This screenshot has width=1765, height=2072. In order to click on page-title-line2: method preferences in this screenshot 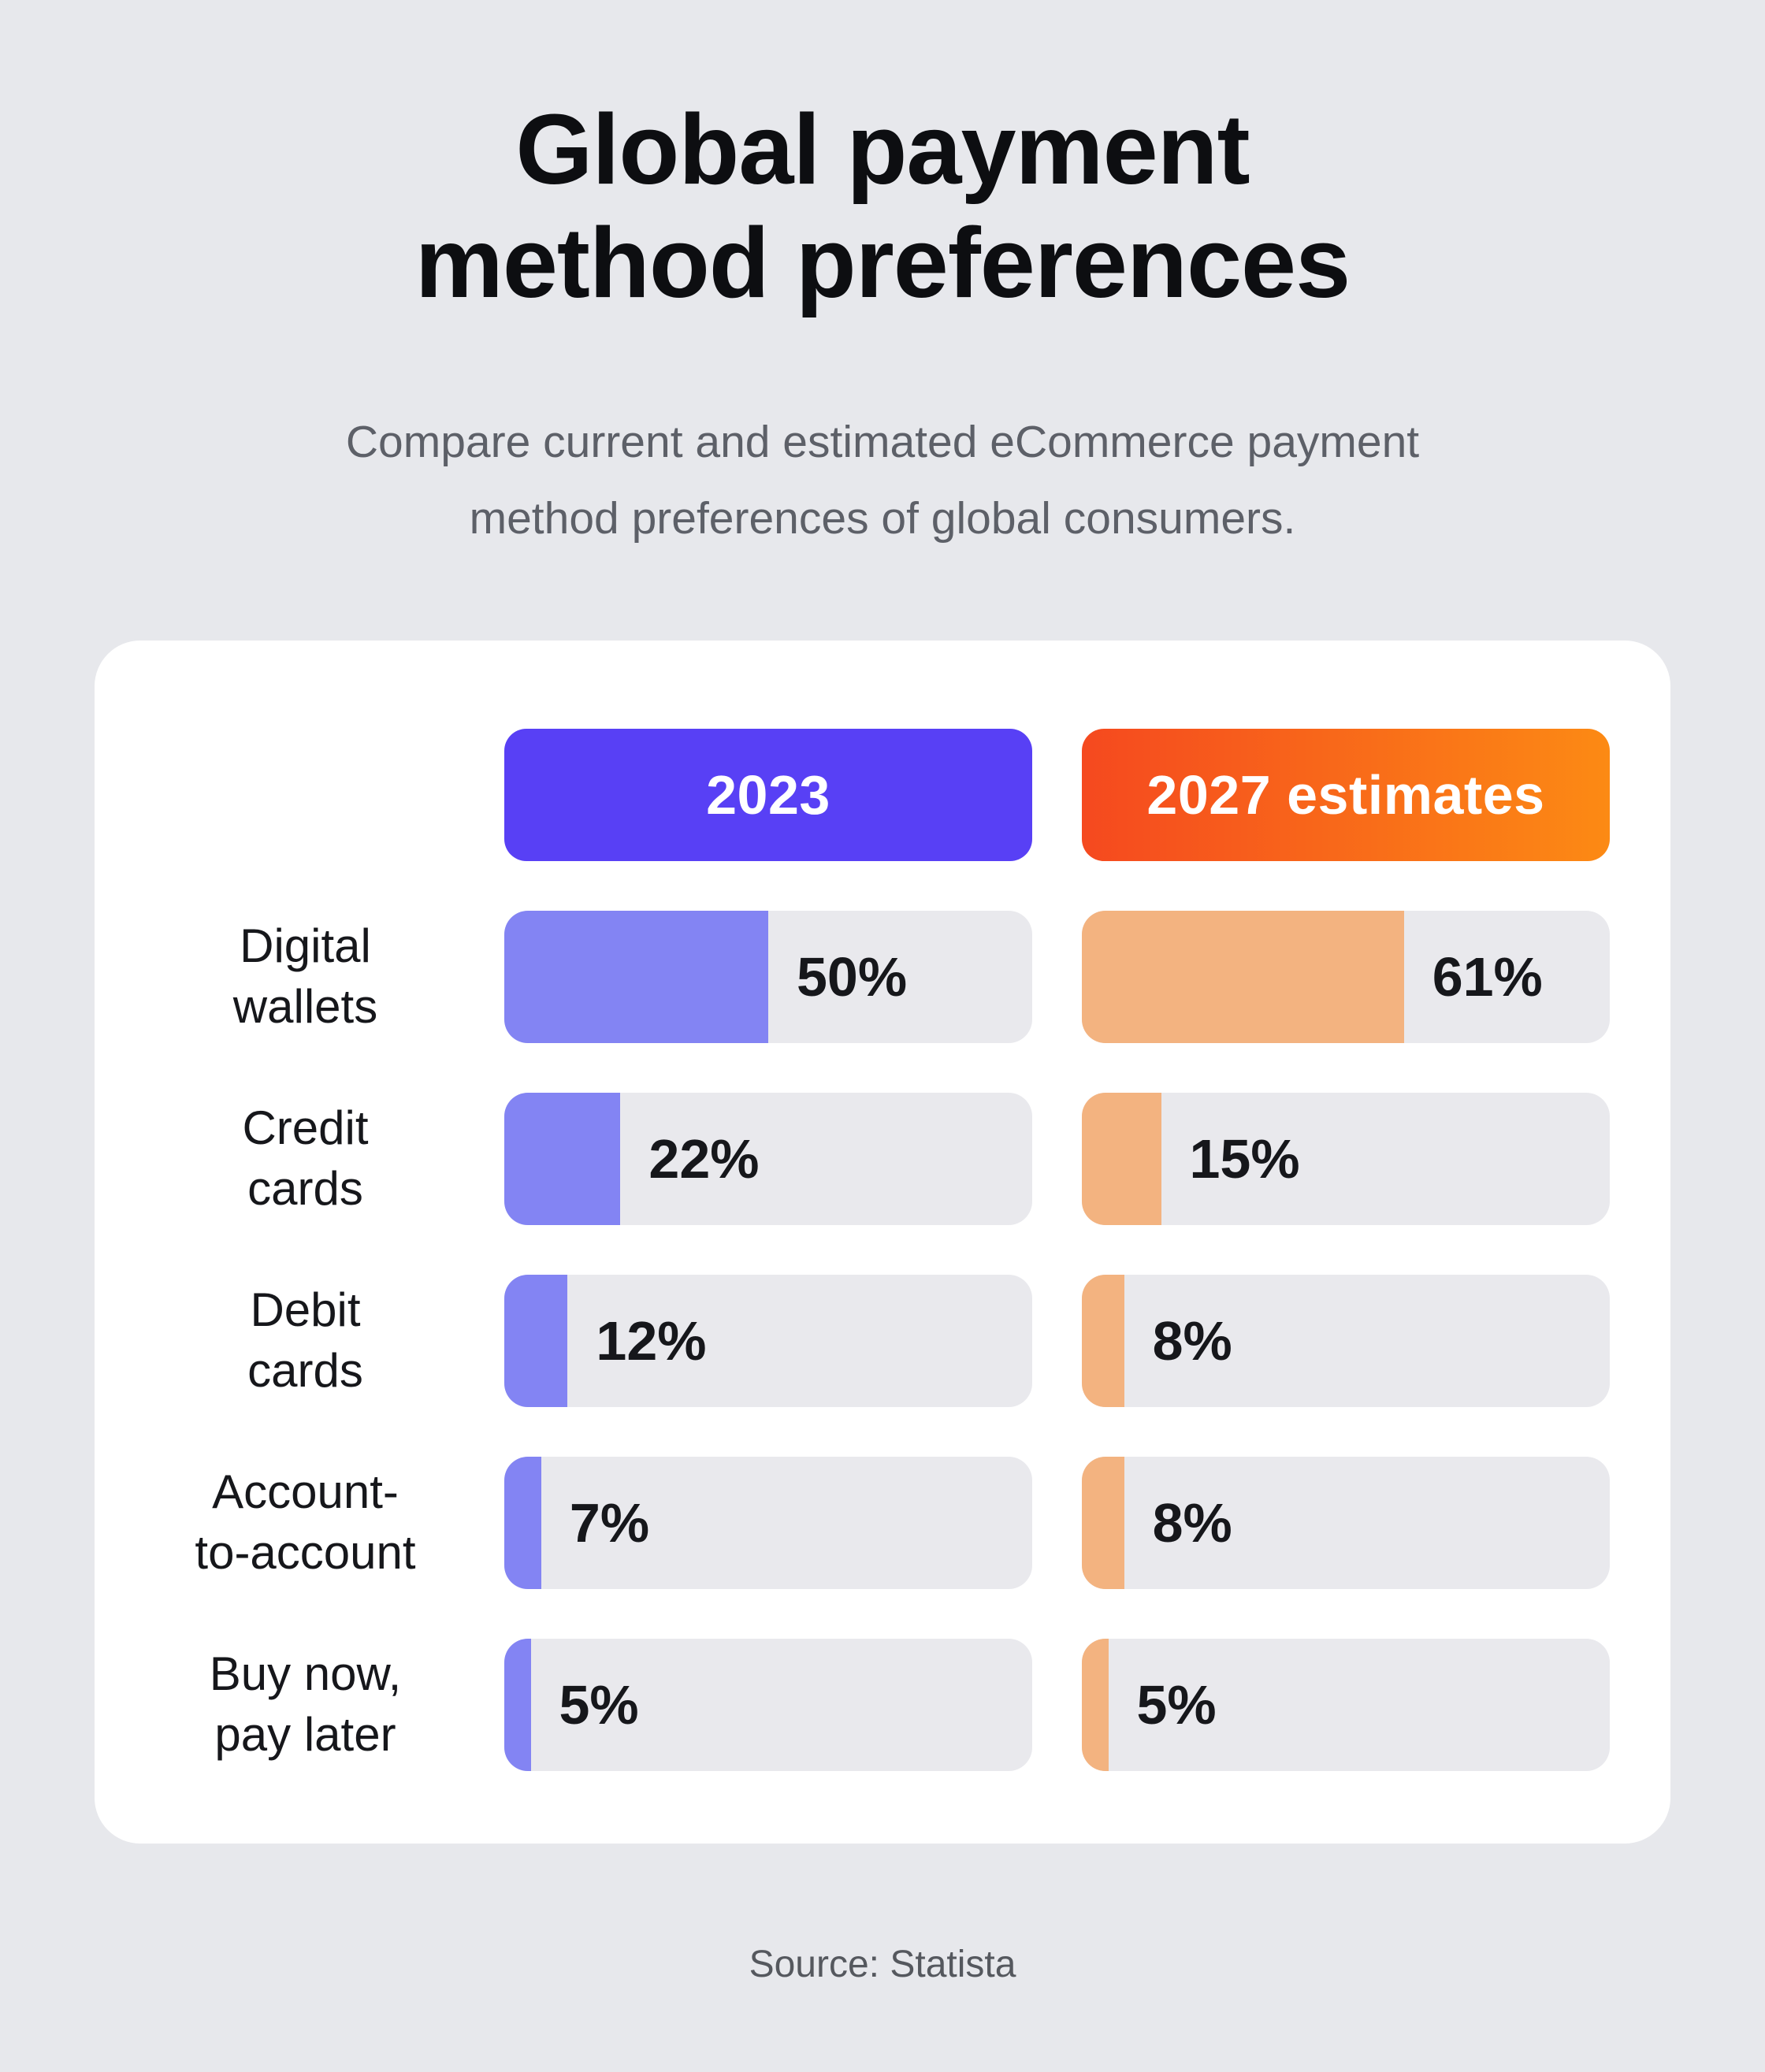, I will do `click(882, 262)`.